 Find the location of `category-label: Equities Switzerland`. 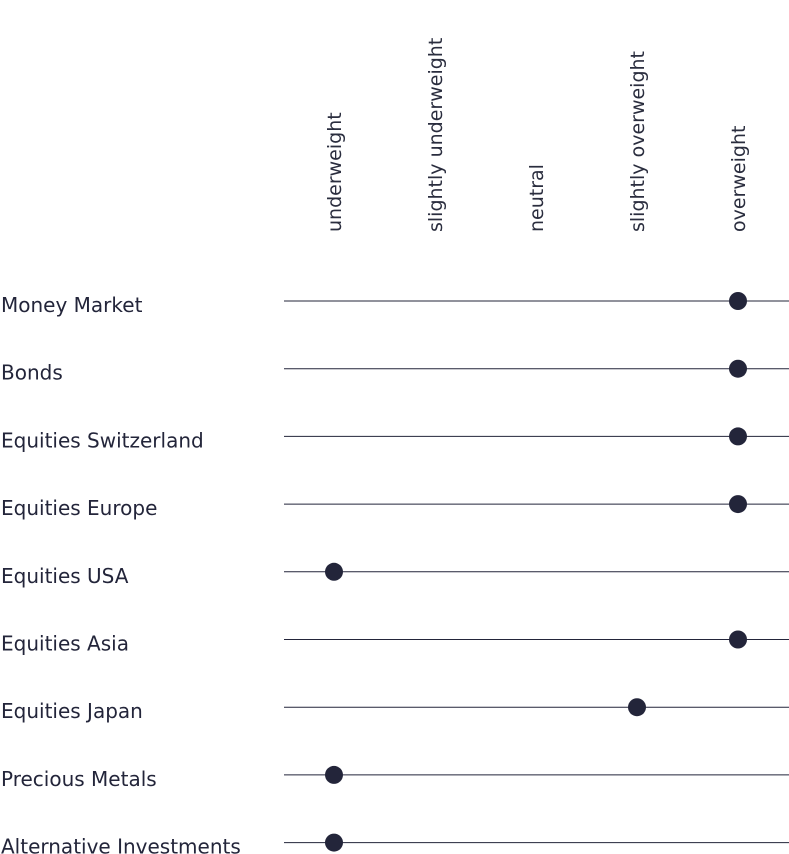

category-label: Equities Switzerland is located at coordinates (102, 440).